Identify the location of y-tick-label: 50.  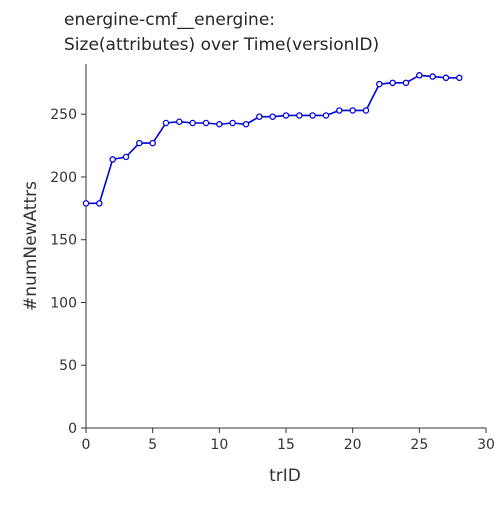
(68, 366).